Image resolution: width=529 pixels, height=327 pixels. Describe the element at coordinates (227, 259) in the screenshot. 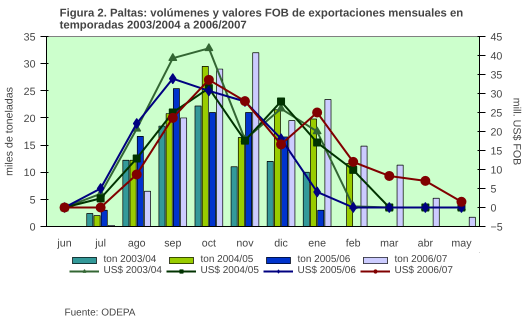

I see `legend-label: ton 2004/05` at that location.